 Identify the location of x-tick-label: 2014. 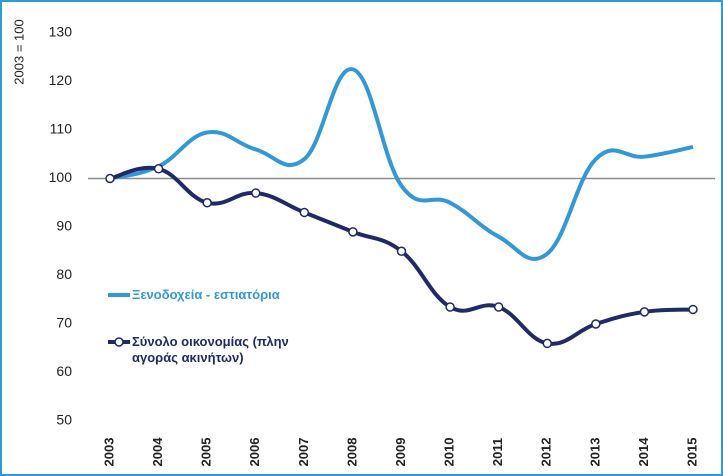
(643, 452).